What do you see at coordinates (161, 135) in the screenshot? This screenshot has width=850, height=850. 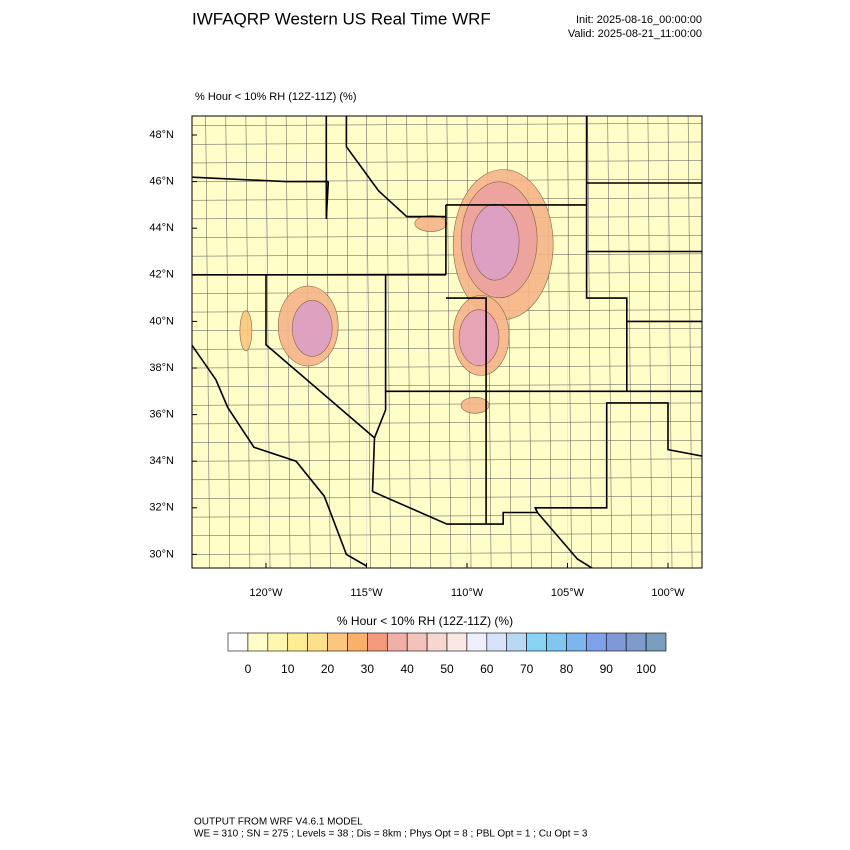 I see `lat-tick-label: 48°N` at bounding box center [161, 135].